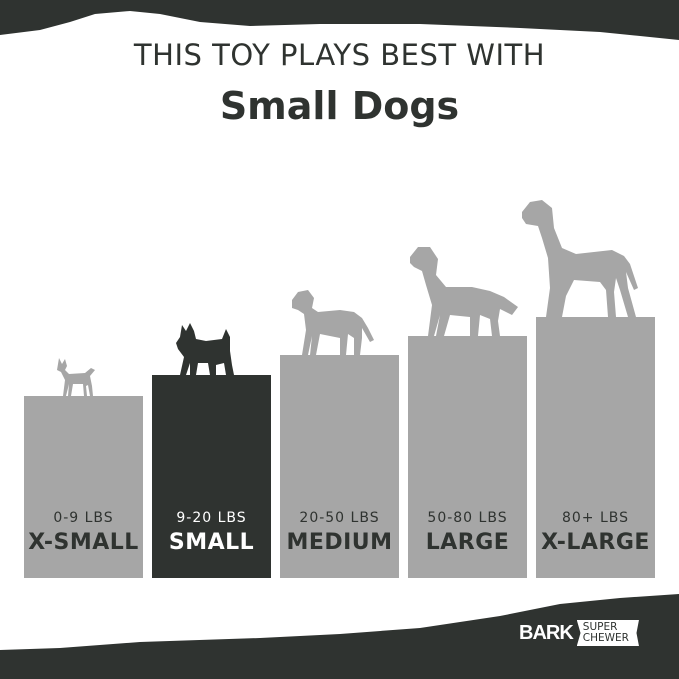 This screenshot has width=679, height=679. What do you see at coordinates (580, 258) in the screenshot?
I see `great-dane-icon` at bounding box center [580, 258].